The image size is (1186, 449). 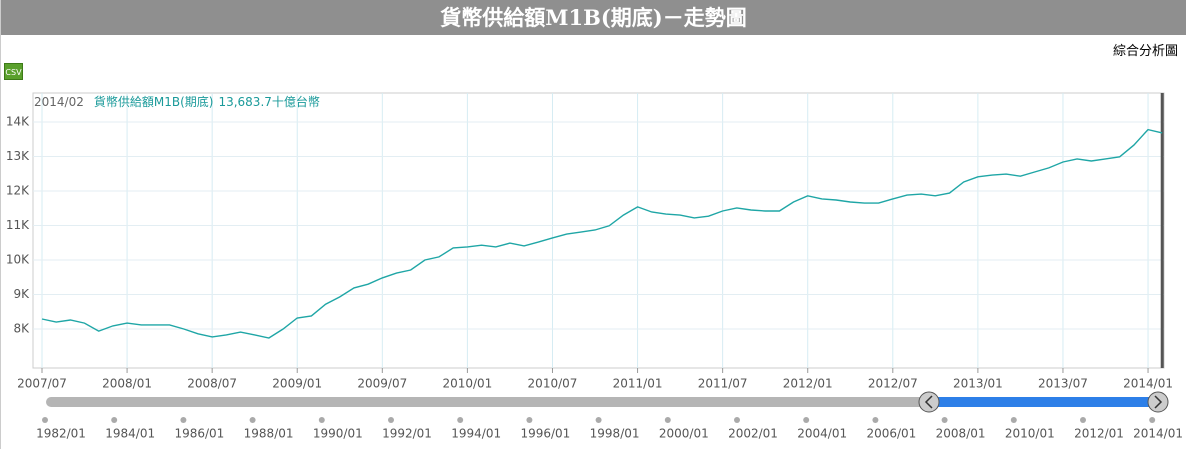 What do you see at coordinates (467, 384) in the screenshot?
I see `x-tick-label: 2010/01` at bounding box center [467, 384].